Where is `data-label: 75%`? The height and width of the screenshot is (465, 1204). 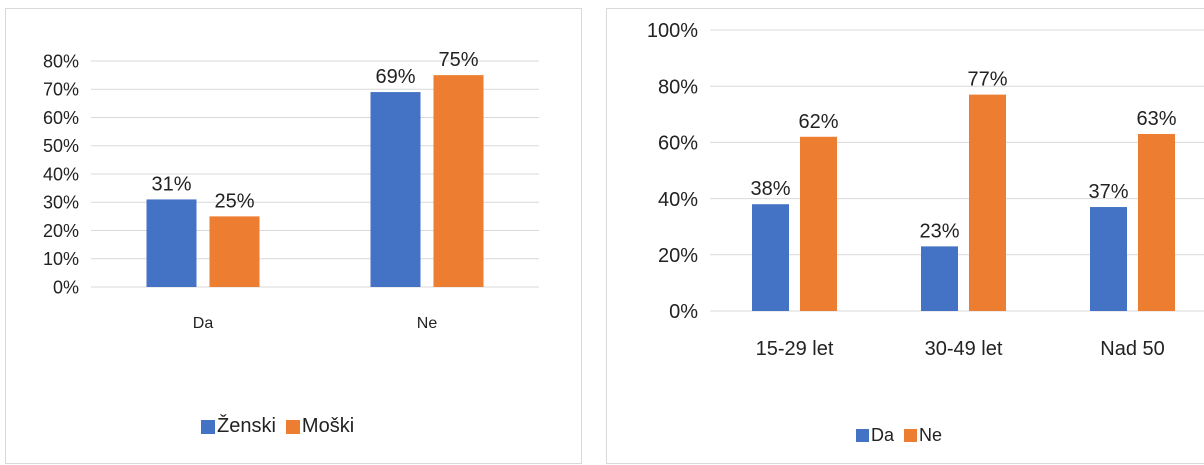 data-label: 75% is located at coordinates (458, 60).